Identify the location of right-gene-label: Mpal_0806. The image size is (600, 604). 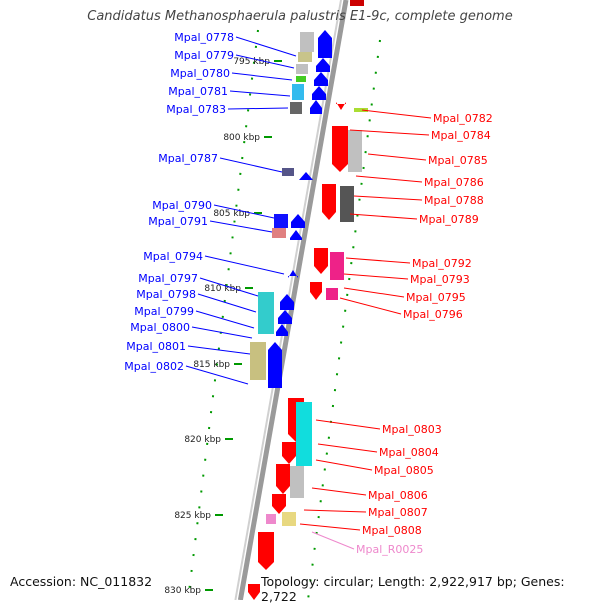
(398, 495).